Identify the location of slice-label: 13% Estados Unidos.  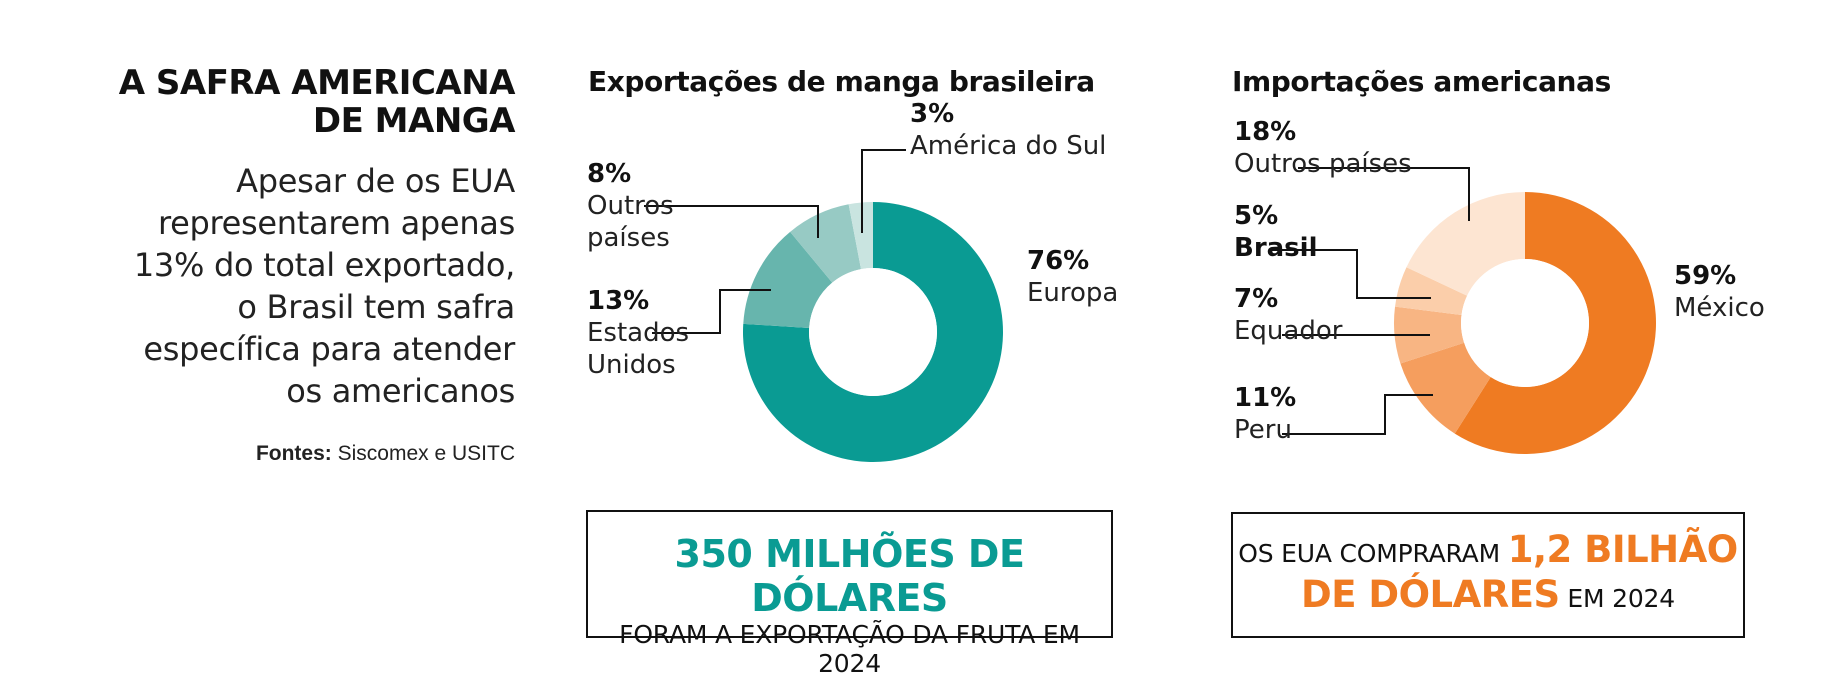
(638, 333).